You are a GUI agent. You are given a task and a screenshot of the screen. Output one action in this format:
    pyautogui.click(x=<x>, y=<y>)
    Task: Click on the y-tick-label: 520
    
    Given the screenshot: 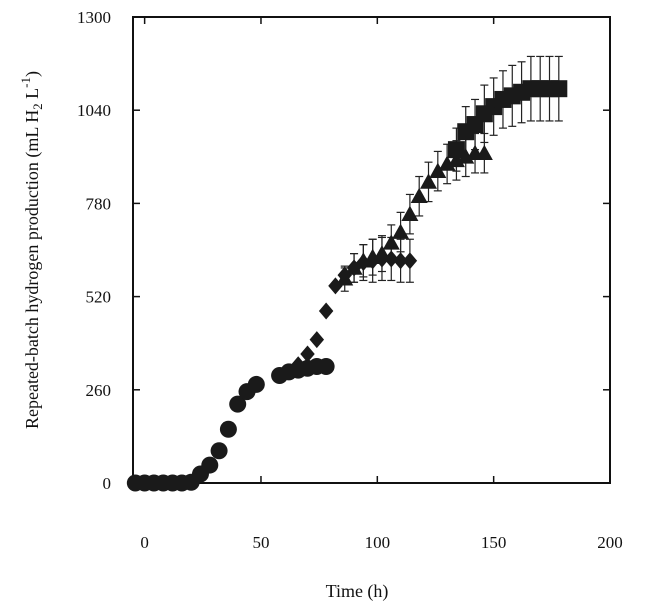 What is the action you would take?
    pyautogui.click(x=99, y=297)
    